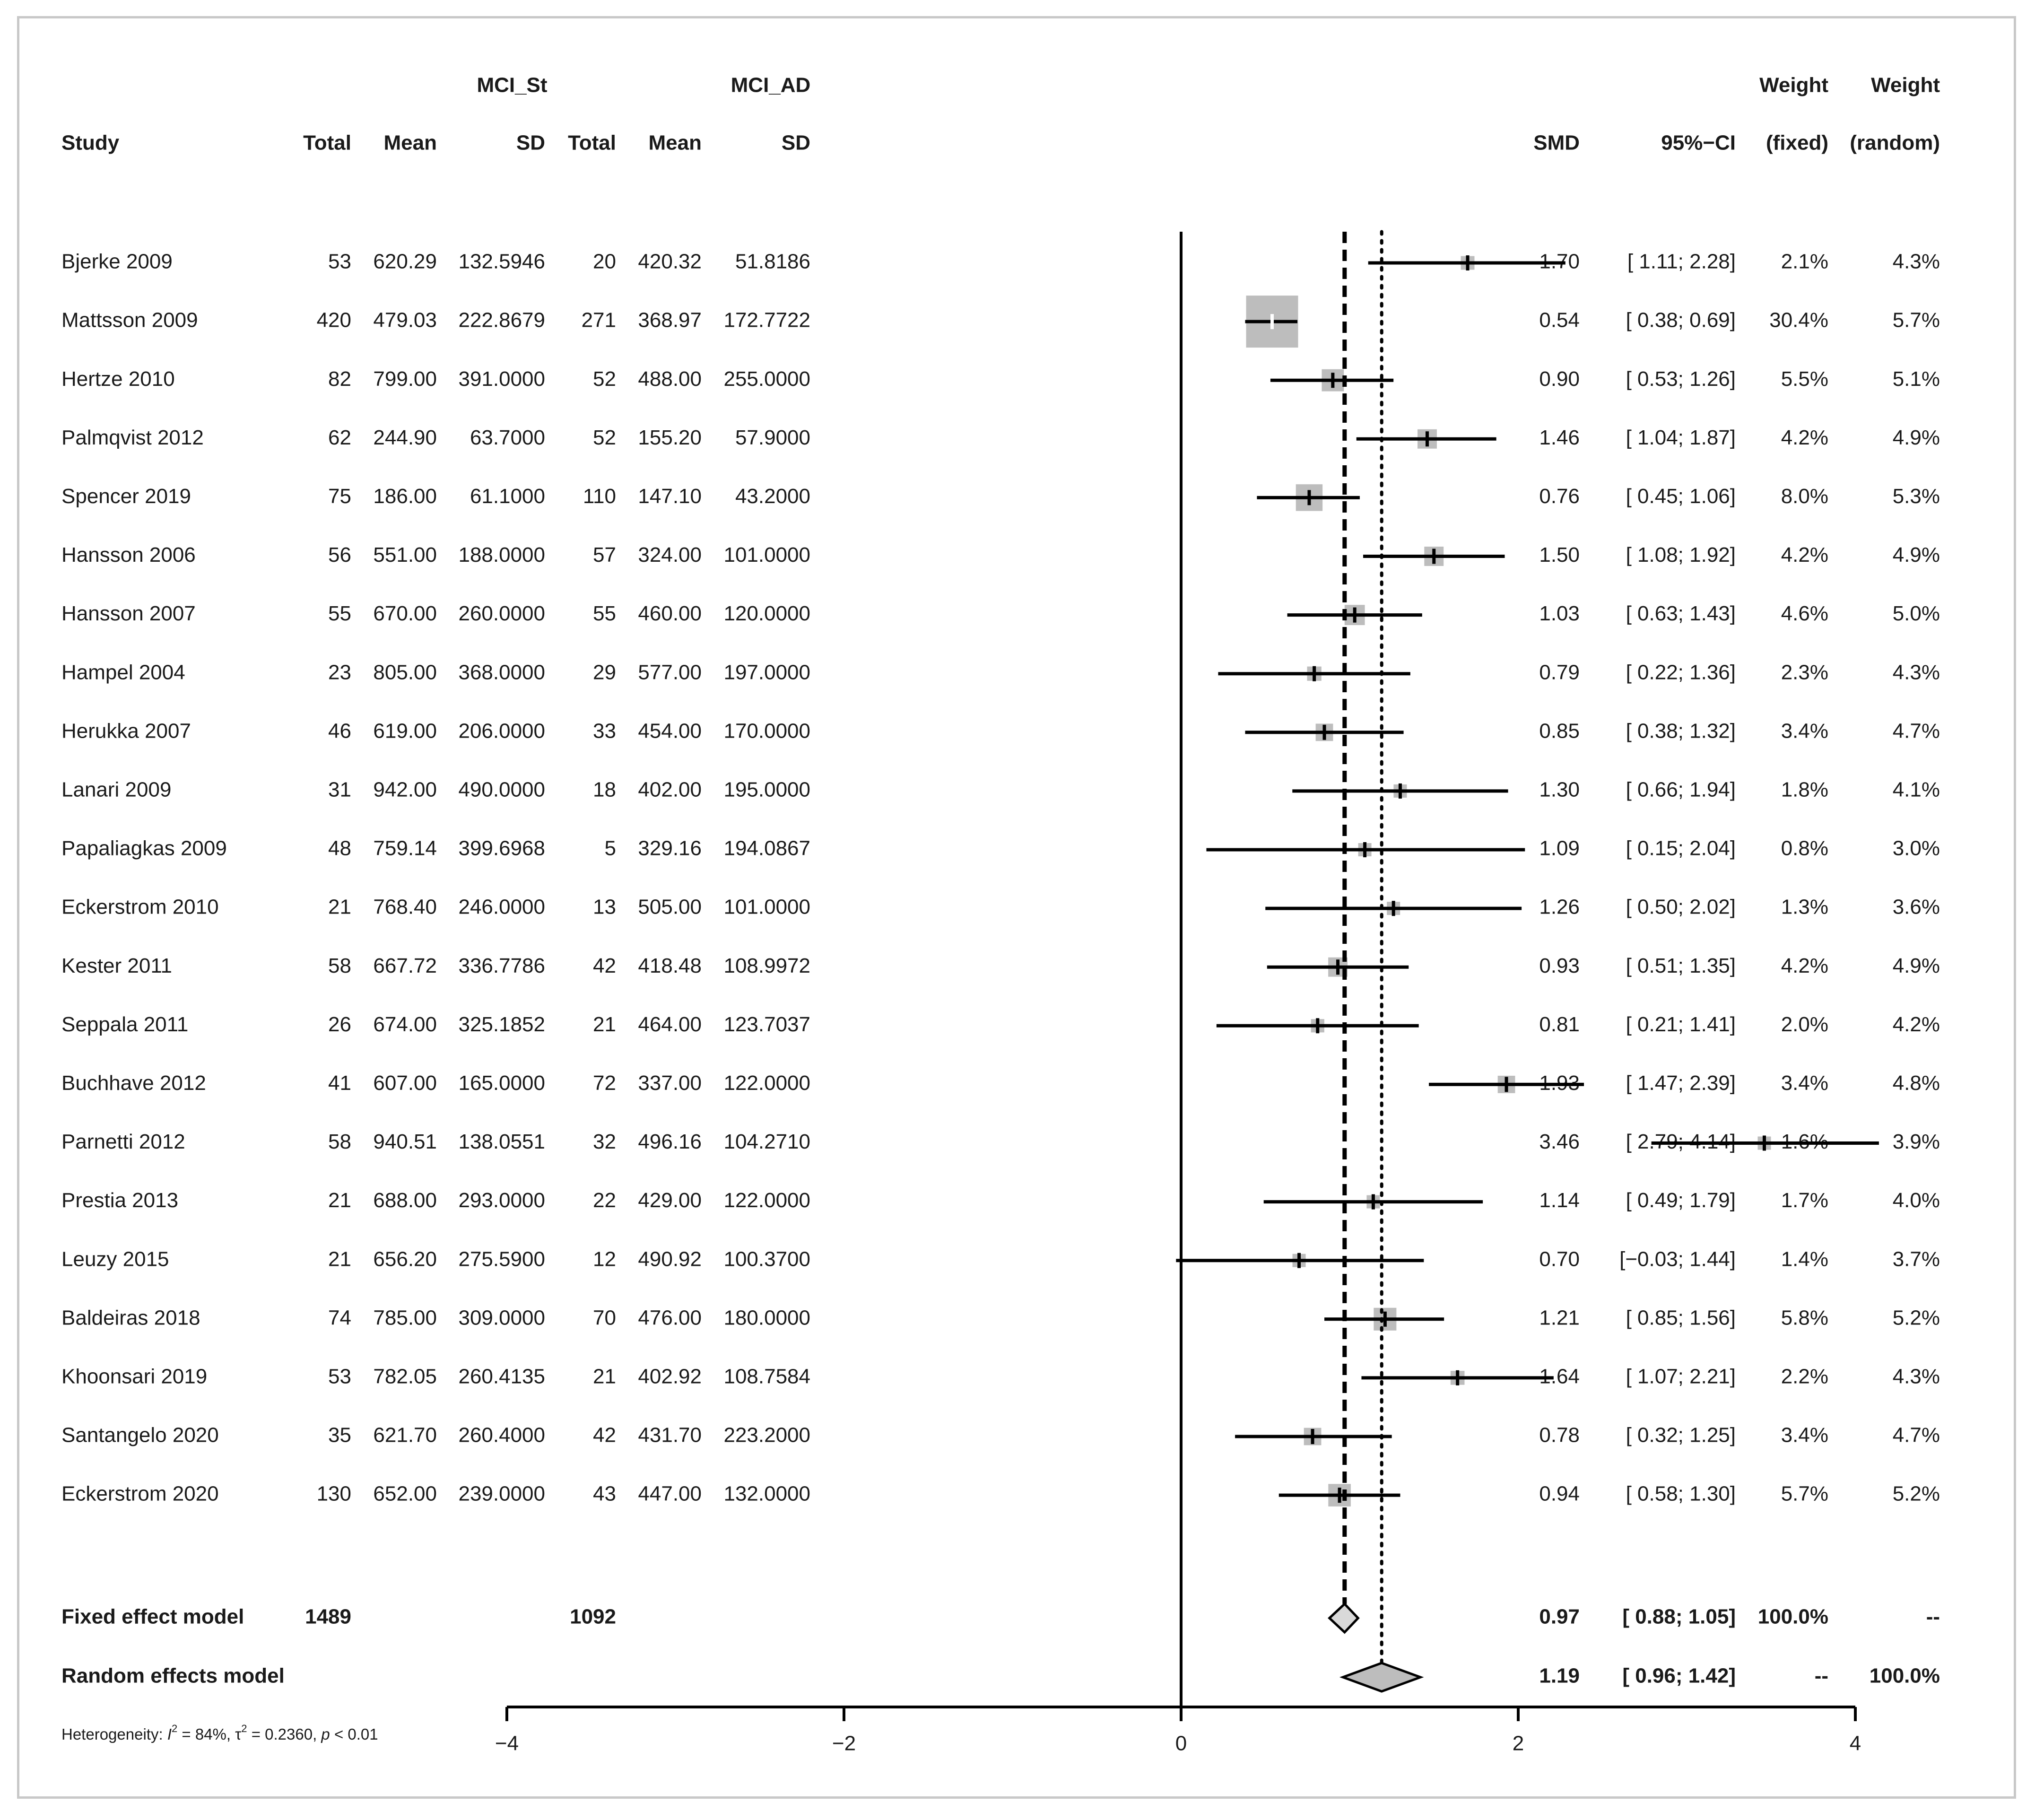 This screenshot has height=1820, width=2035. I want to click on smd-value: 1.46, so click(1559, 437).